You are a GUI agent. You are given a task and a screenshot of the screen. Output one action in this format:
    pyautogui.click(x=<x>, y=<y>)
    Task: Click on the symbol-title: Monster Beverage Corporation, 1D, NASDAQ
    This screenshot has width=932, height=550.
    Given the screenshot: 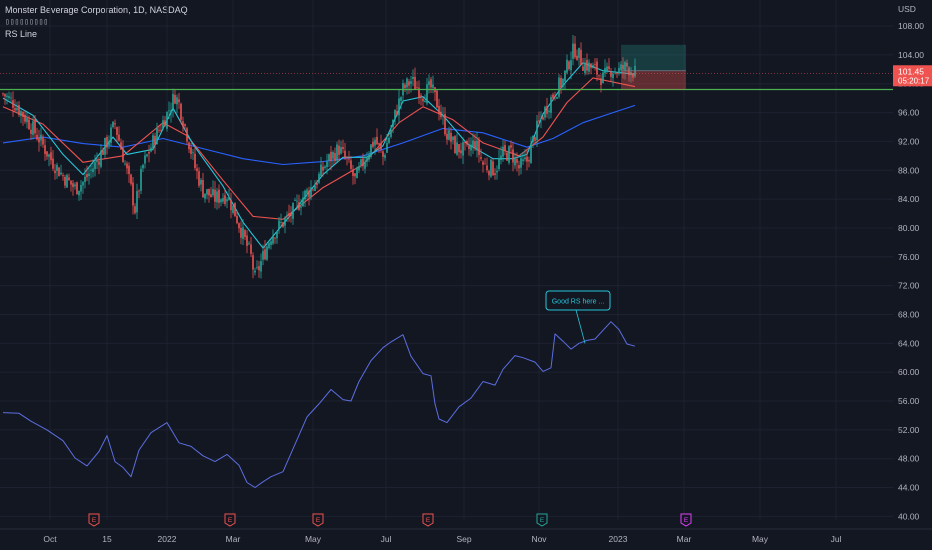 What is the action you would take?
    pyautogui.click(x=96, y=10)
    